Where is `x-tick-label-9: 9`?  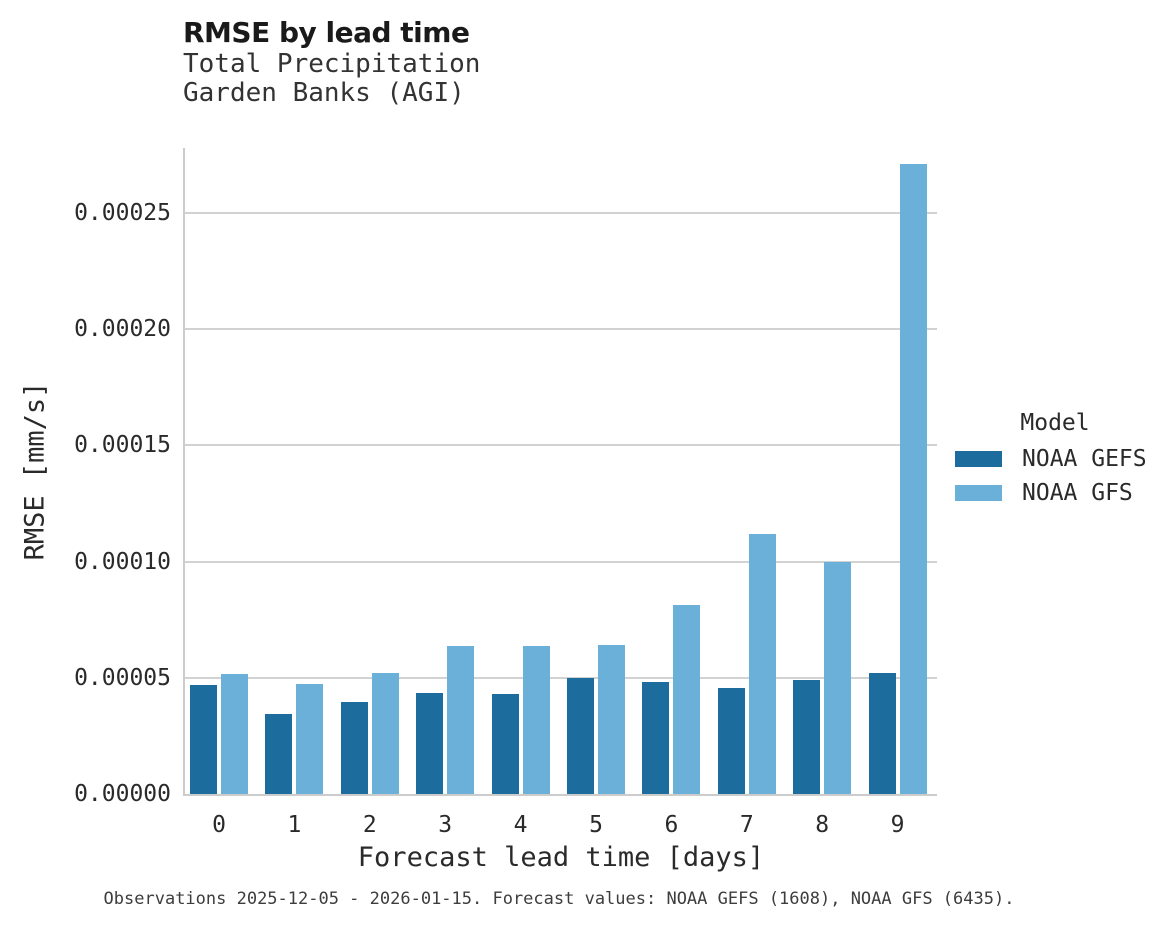 x-tick-label-9: 9 is located at coordinates (897, 825).